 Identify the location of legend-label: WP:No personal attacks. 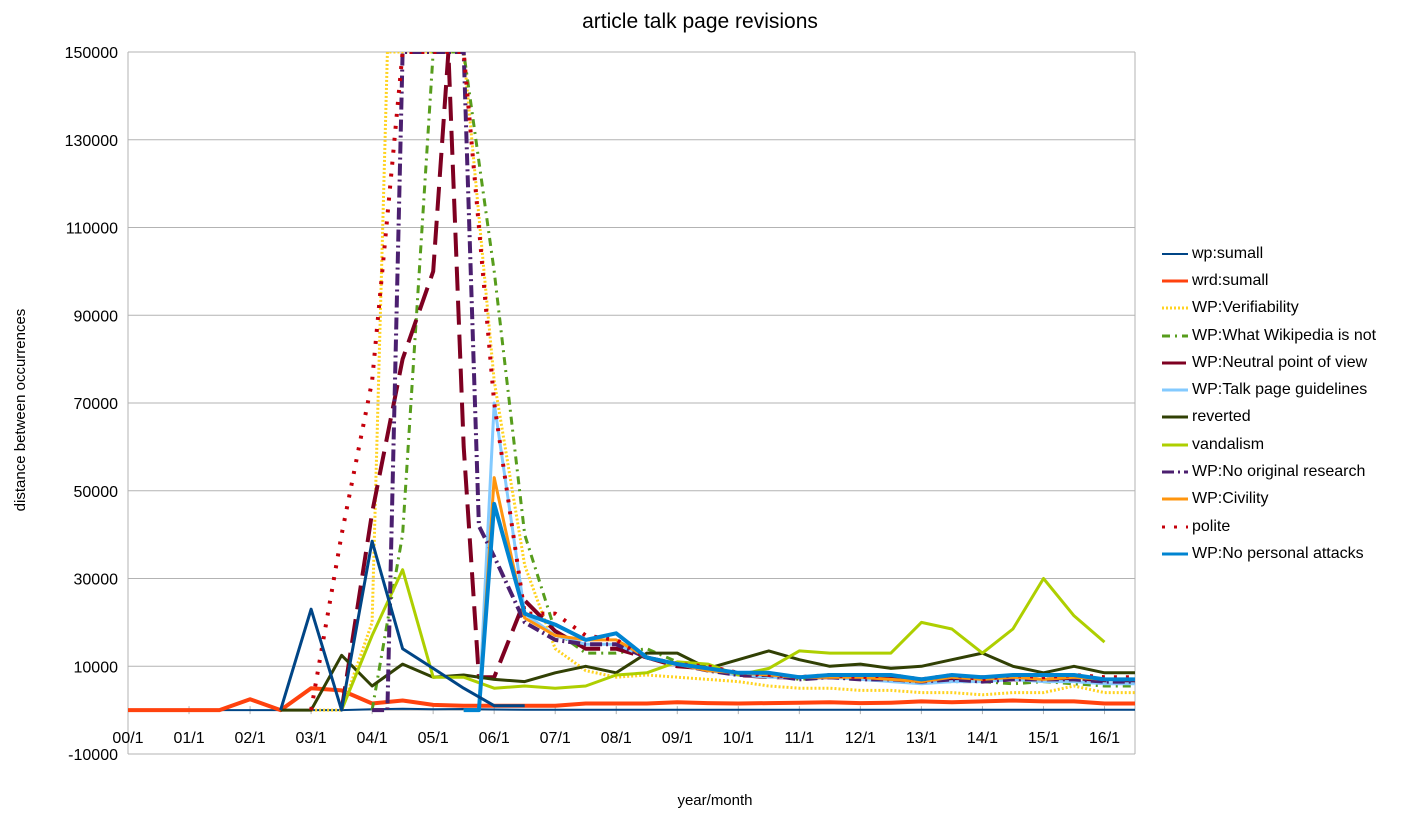
(1278, 553).